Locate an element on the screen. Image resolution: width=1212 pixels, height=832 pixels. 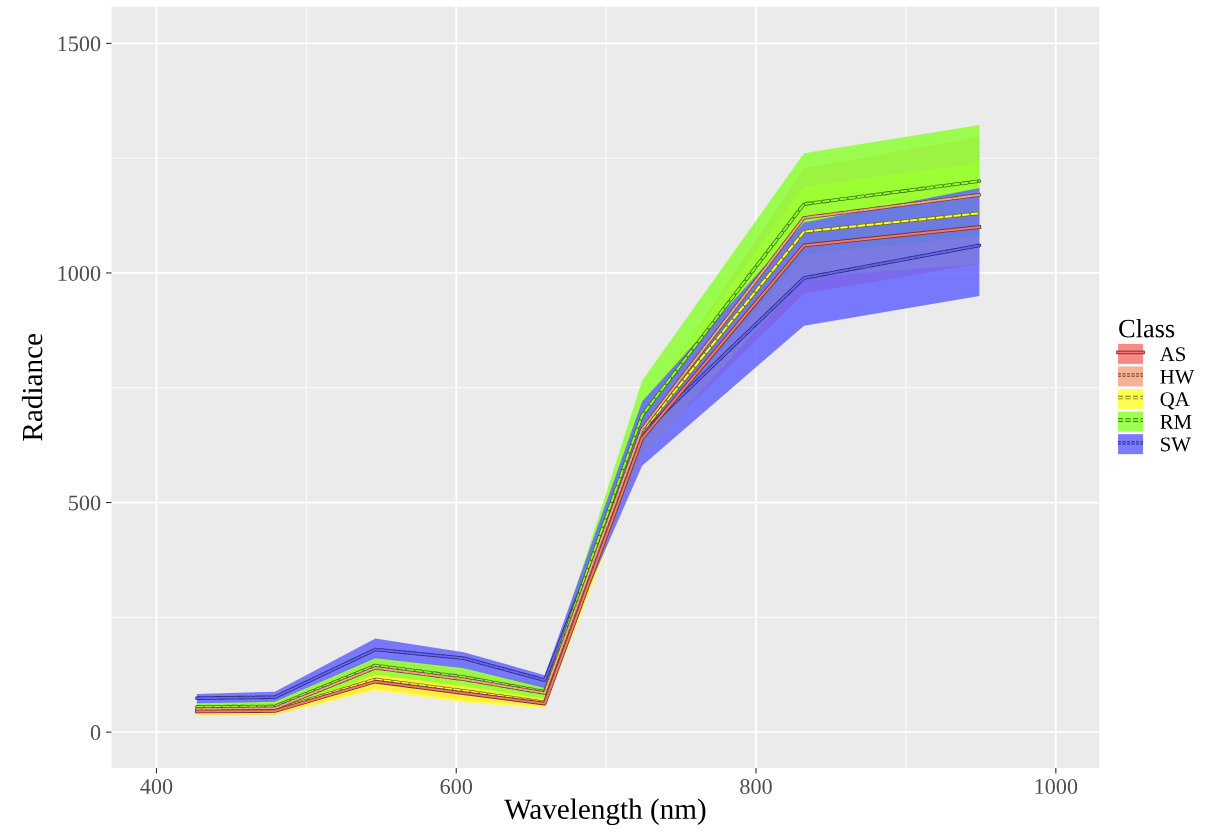
x-tick-label: 600 is located at coordinates (456, 786).